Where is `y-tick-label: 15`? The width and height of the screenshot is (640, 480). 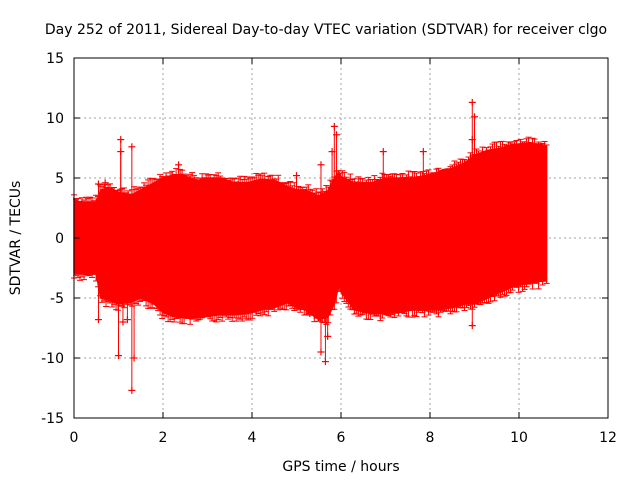 y-tick-label: 15 is located at coordinates (55, 59).